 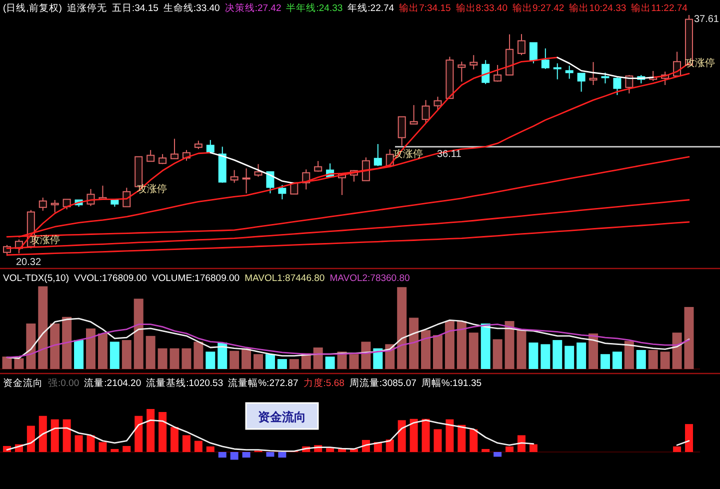 I want to click on text: 20.32, so click(x=29, y=262).